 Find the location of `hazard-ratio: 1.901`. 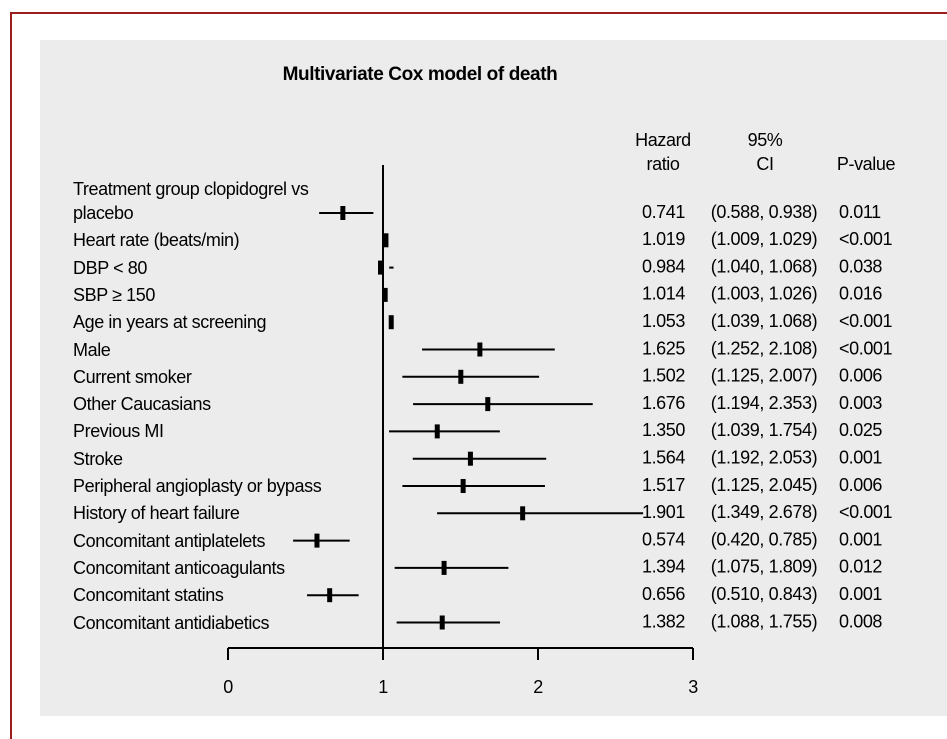

hazard-ratio: 1.901 is located at coordinates (663, 512).